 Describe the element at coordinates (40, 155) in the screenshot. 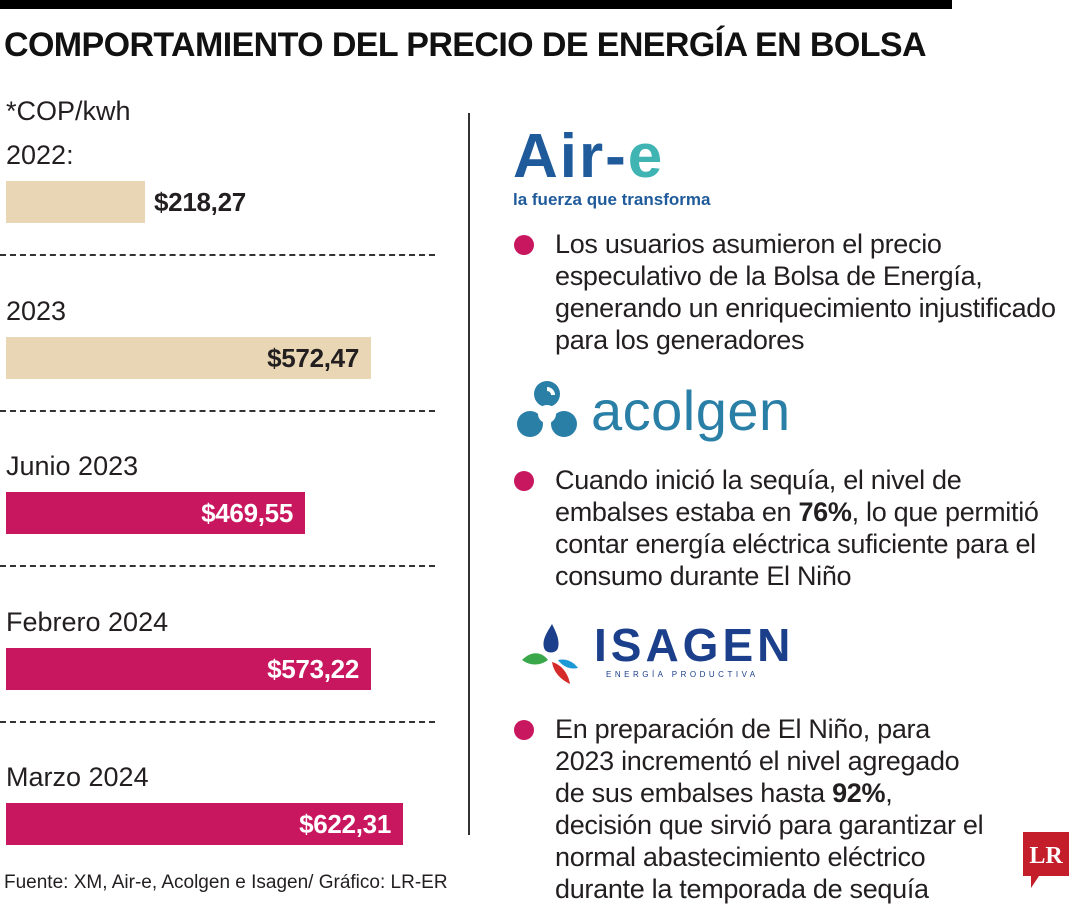

I see `category-label: 2022:` at that location.